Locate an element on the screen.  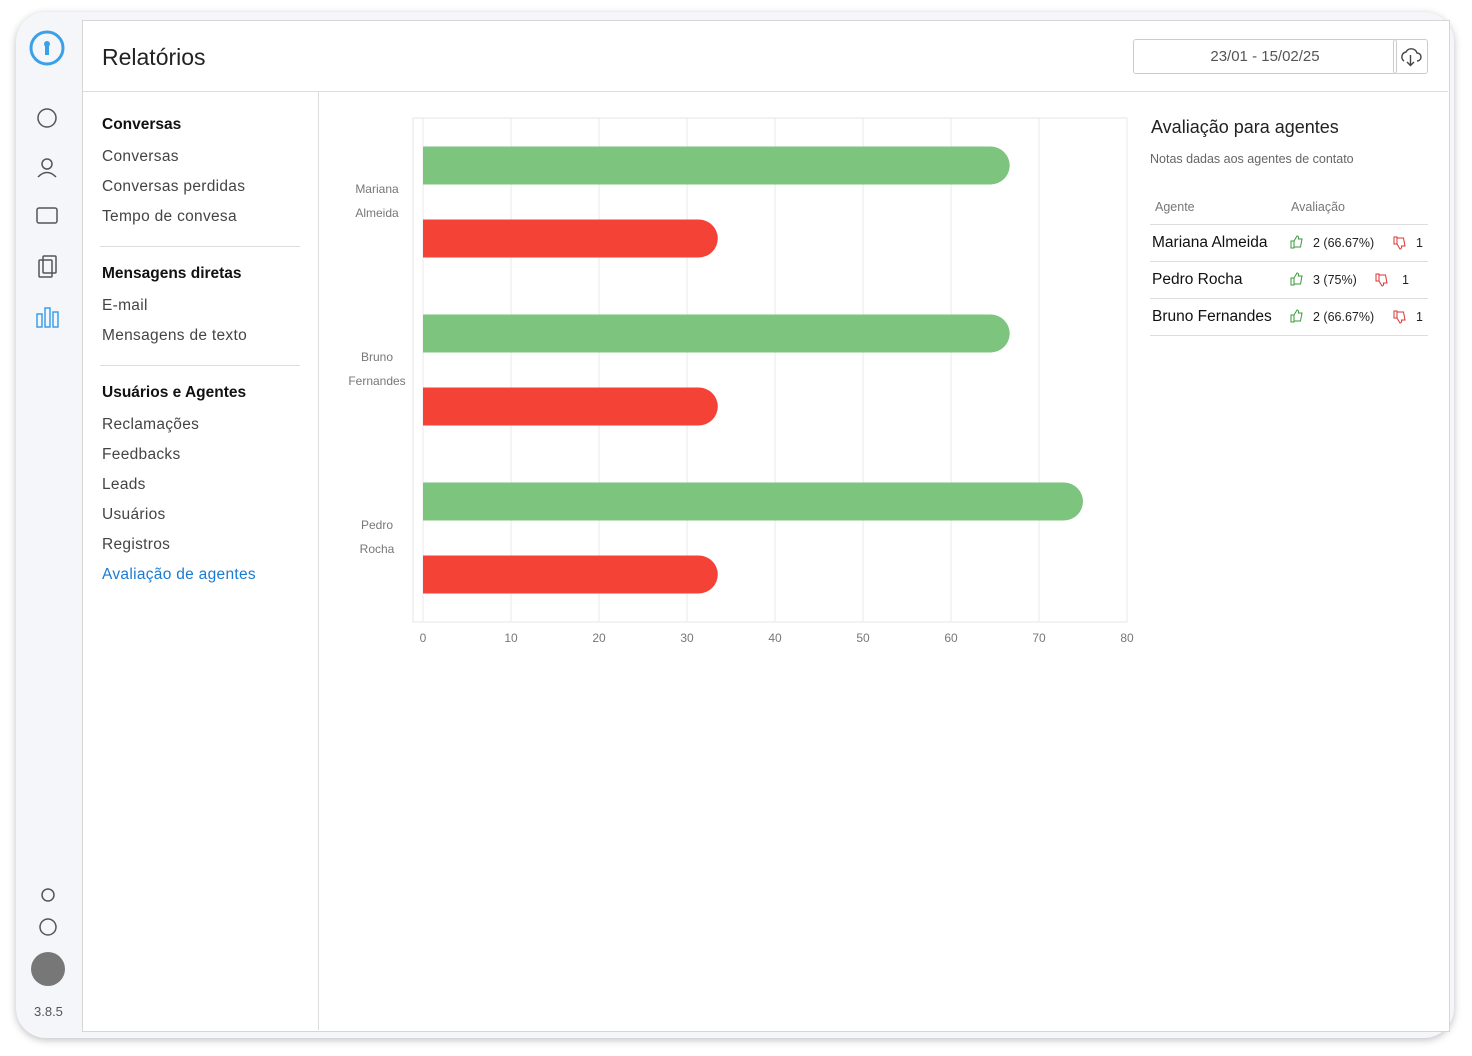
y-tick-label-line: Fernandes is located at coordinates (376, 381).